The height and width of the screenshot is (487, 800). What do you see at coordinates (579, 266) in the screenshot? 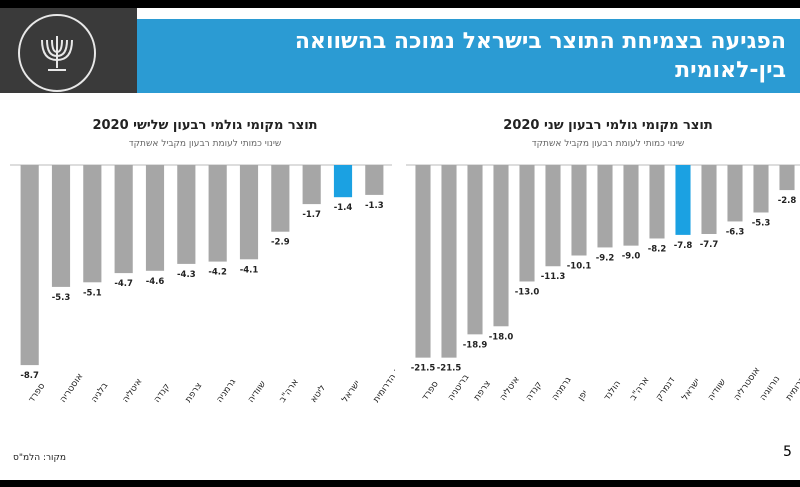
I see `data-label: -10.1` at bounding box center [579, 266].